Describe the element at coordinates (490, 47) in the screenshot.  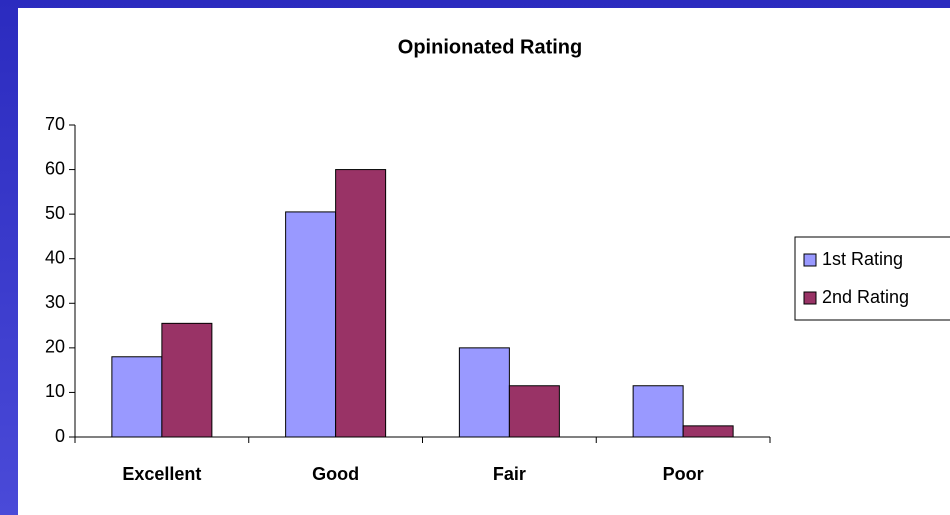
I see `chart-title: Opinionated Rating` at that location.